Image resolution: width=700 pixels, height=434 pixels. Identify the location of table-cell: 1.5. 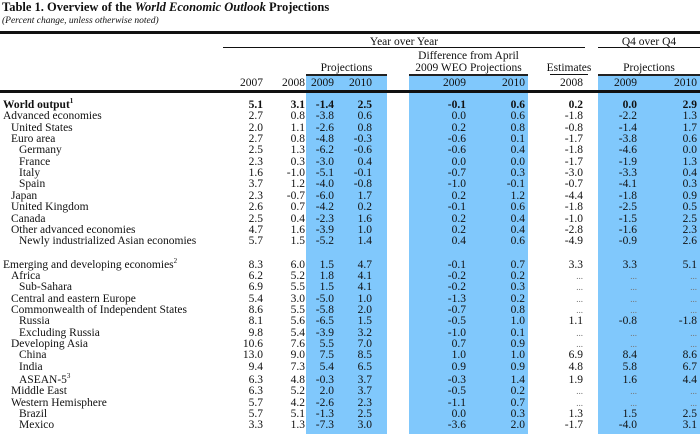
(326, 287).